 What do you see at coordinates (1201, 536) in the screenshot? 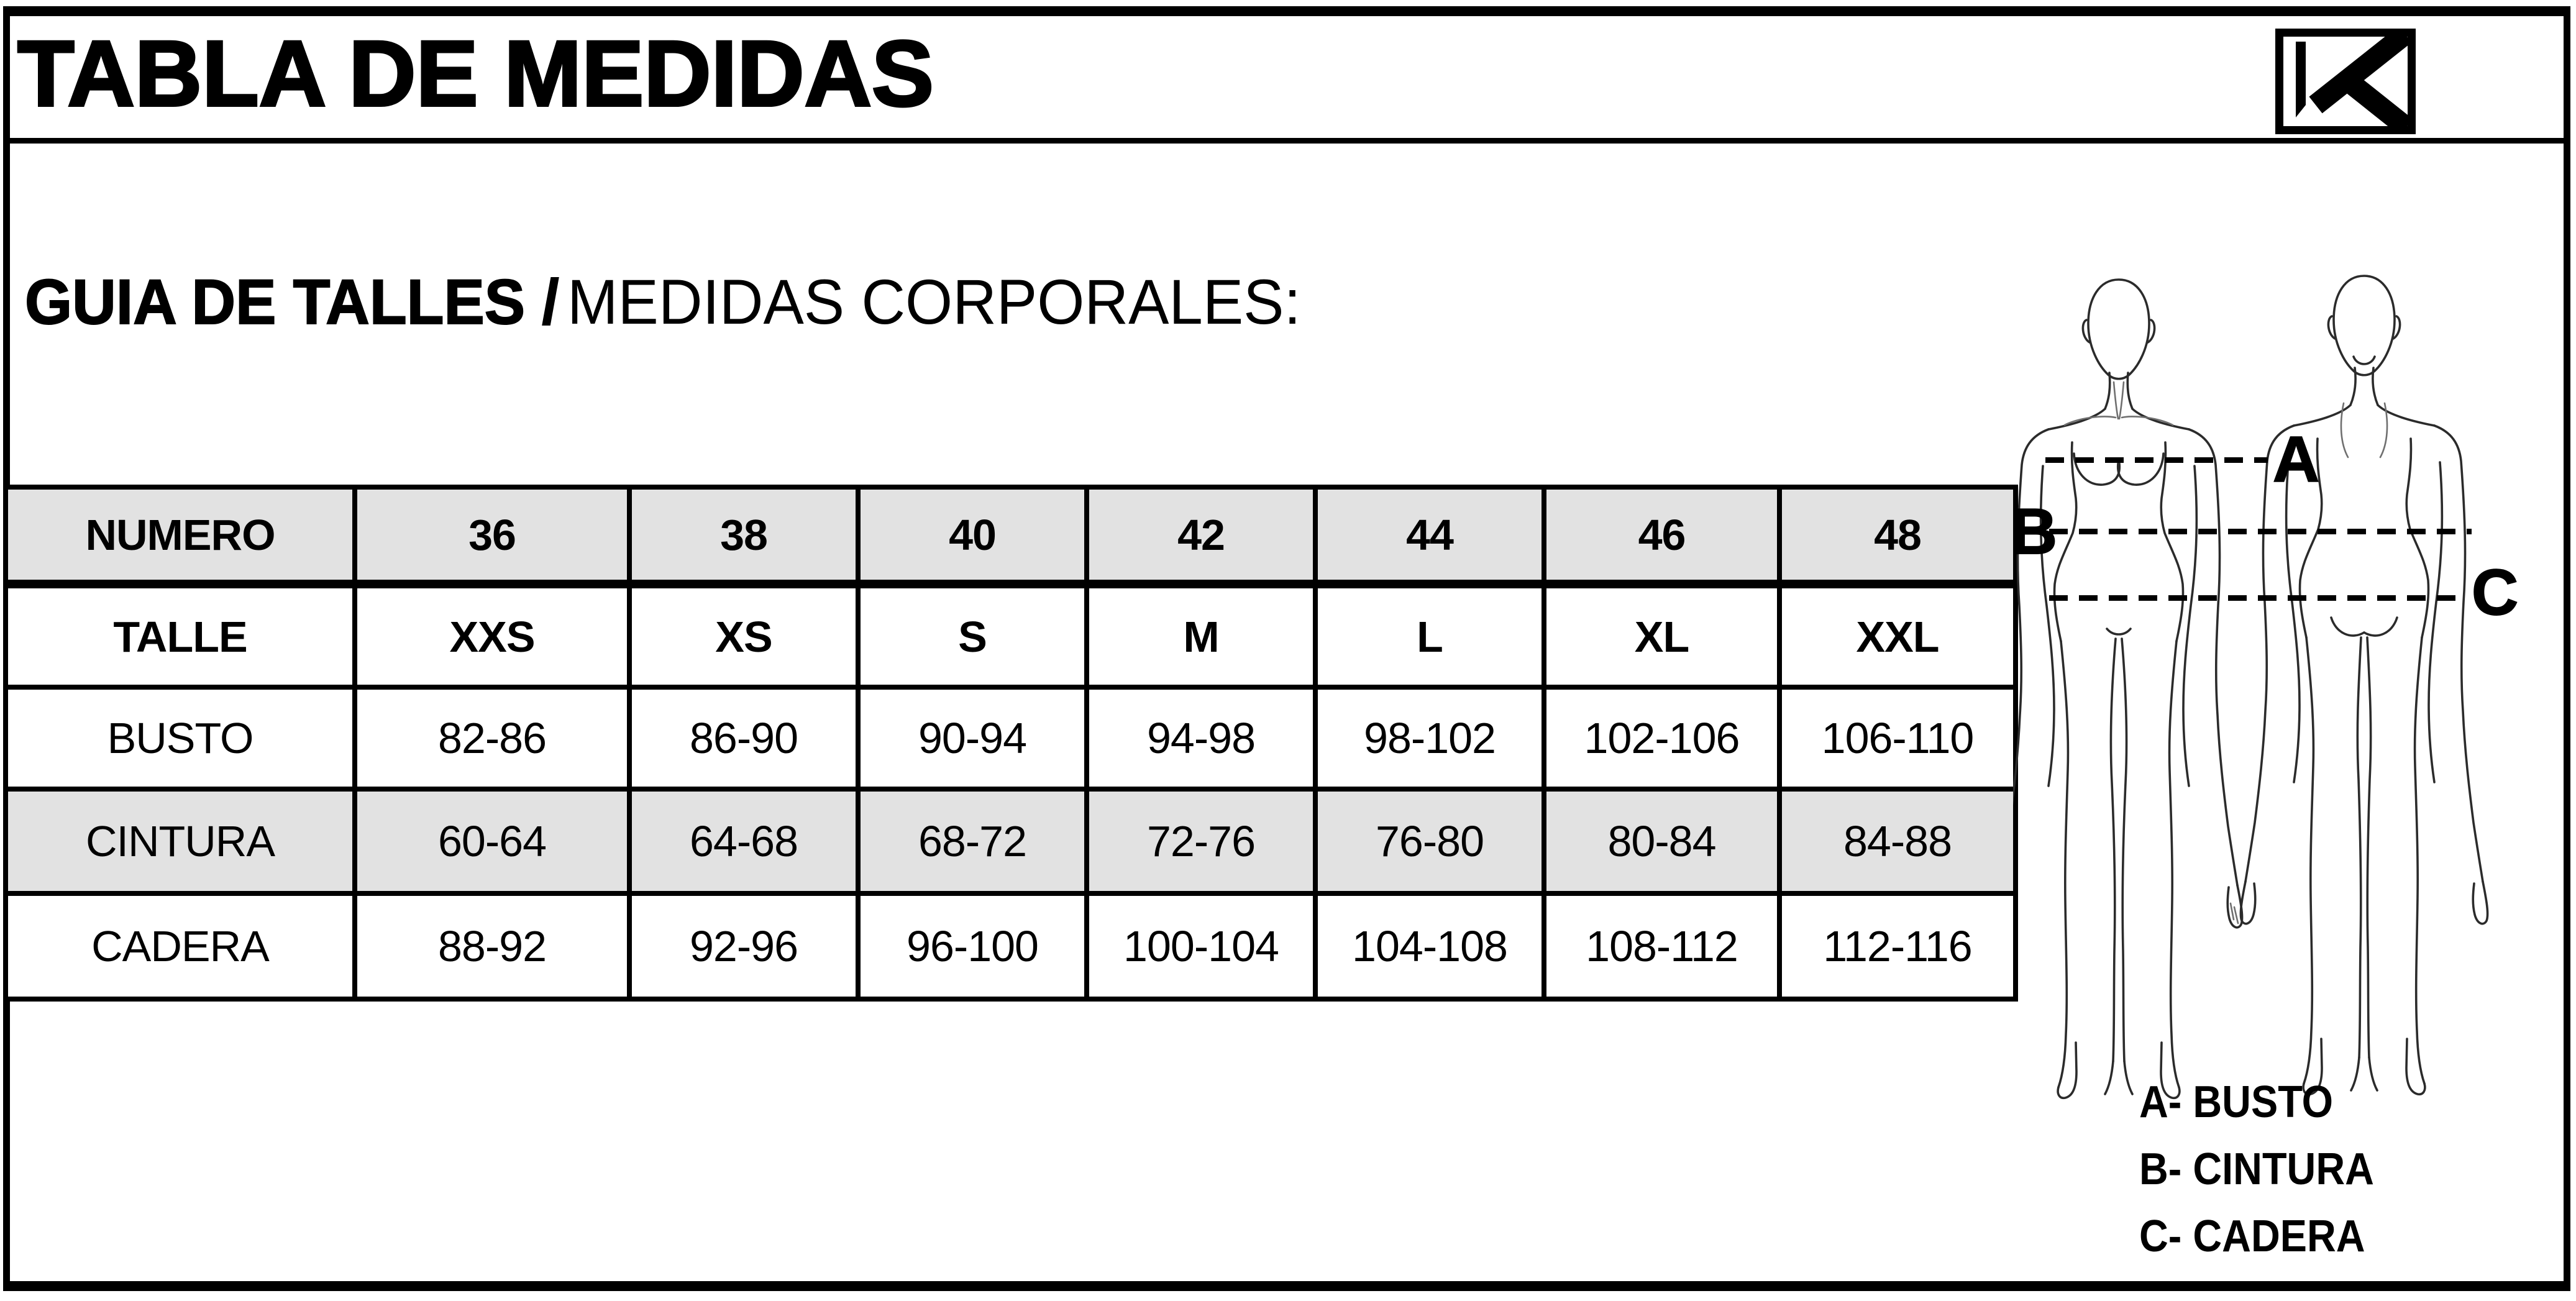
I see `size-value-cell: 42` at bounding box center [1201, 536].